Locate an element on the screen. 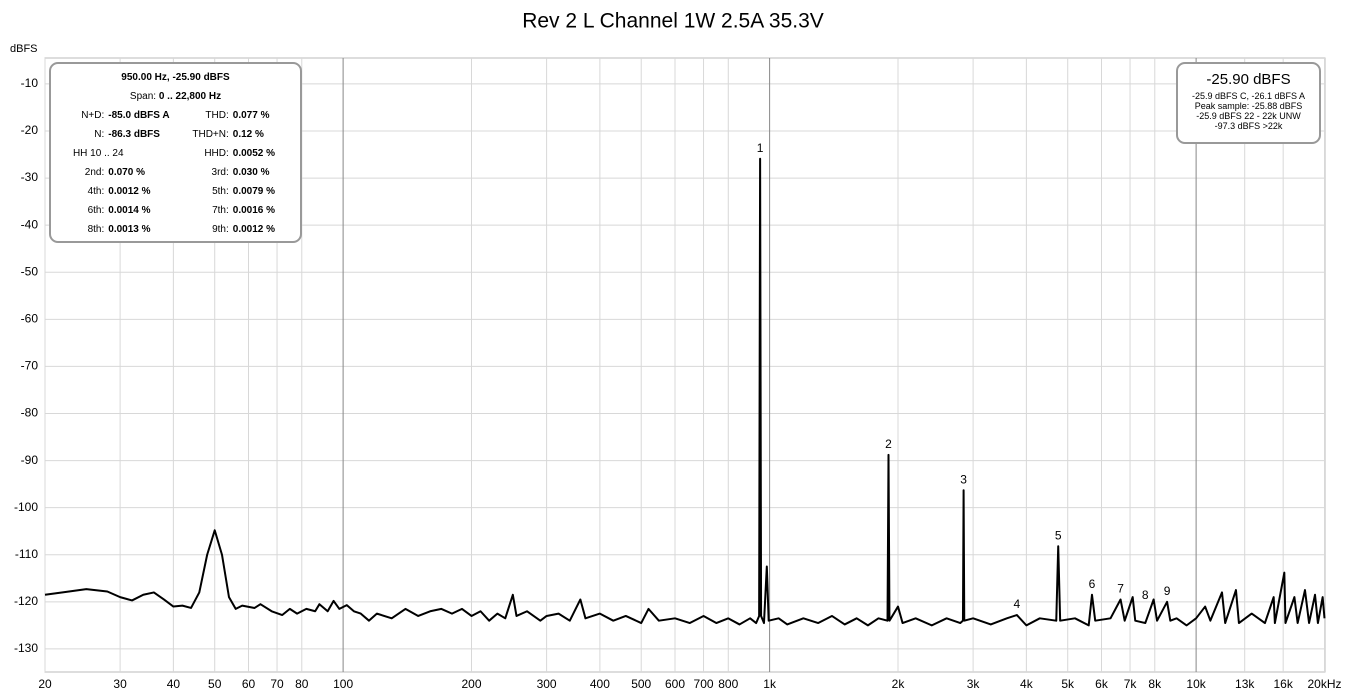 Image resolution: width=1346 pixels, height=697 pixels. info-row: 8th: 0.0013 % 9th: 0.0012 % is located at coordinates (175, 233).